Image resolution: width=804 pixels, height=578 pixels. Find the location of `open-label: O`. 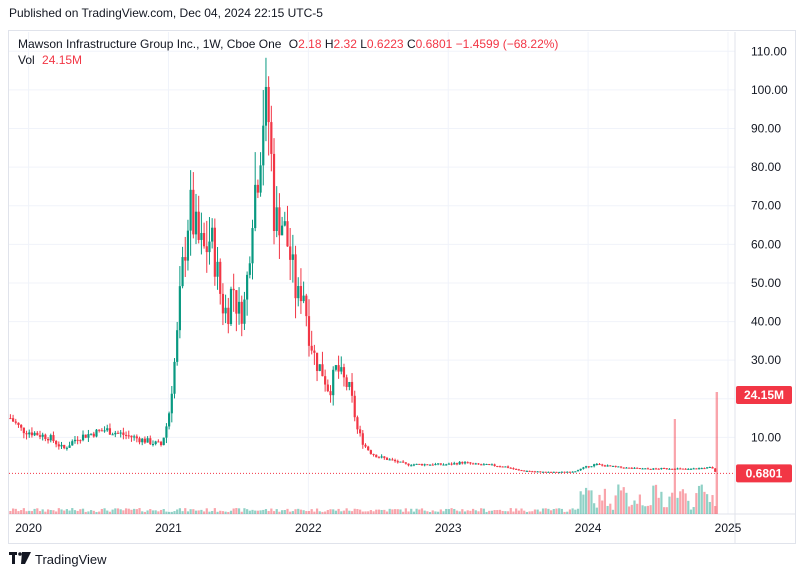

open-label: O is located at coordinates (293, 44).